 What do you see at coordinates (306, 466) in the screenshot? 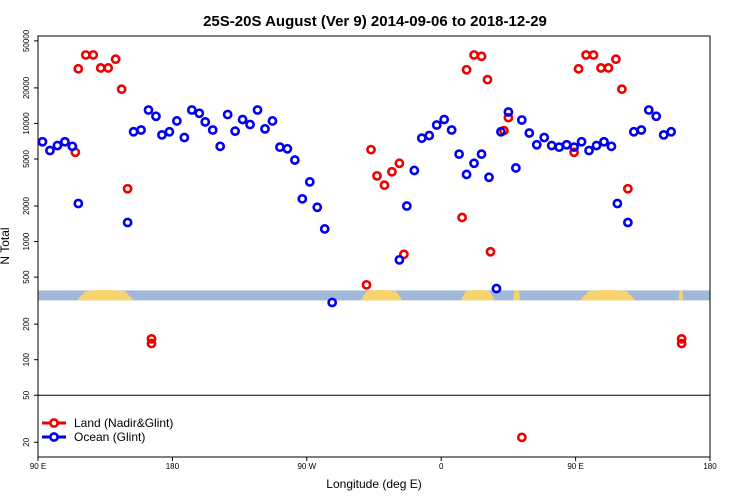
I see `x-tick-label: 90 W` at bounding box center [306, 466].